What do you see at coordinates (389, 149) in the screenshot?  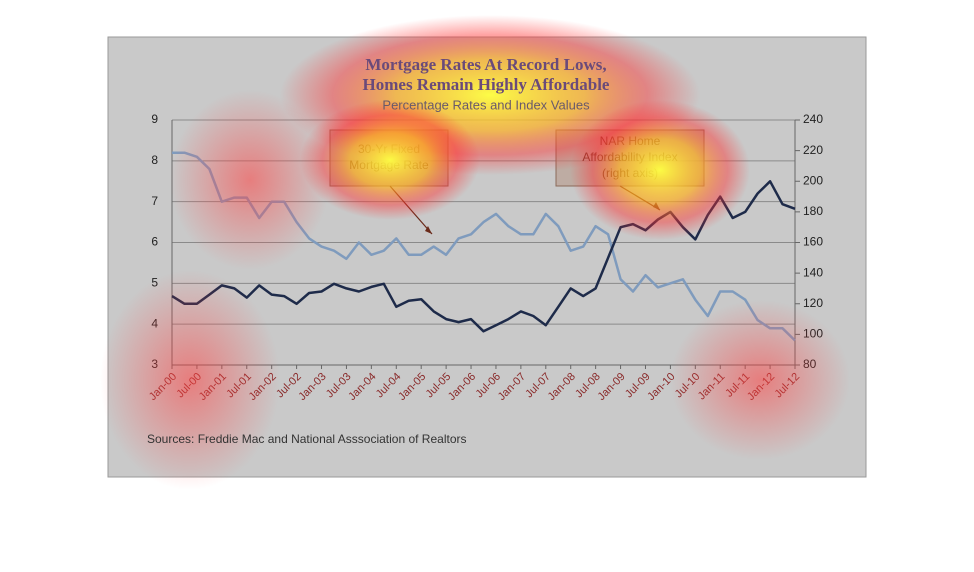 I see `annotation-text: 30-Yr Fixed` at bounding box center [389, 149].